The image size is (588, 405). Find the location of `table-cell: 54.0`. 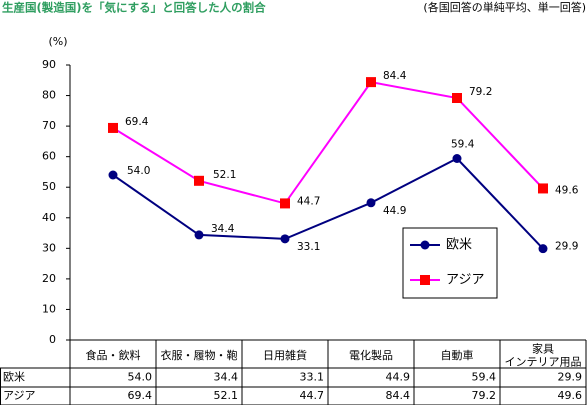

table-cell: 54.0 is located at coordinates (140, 377).